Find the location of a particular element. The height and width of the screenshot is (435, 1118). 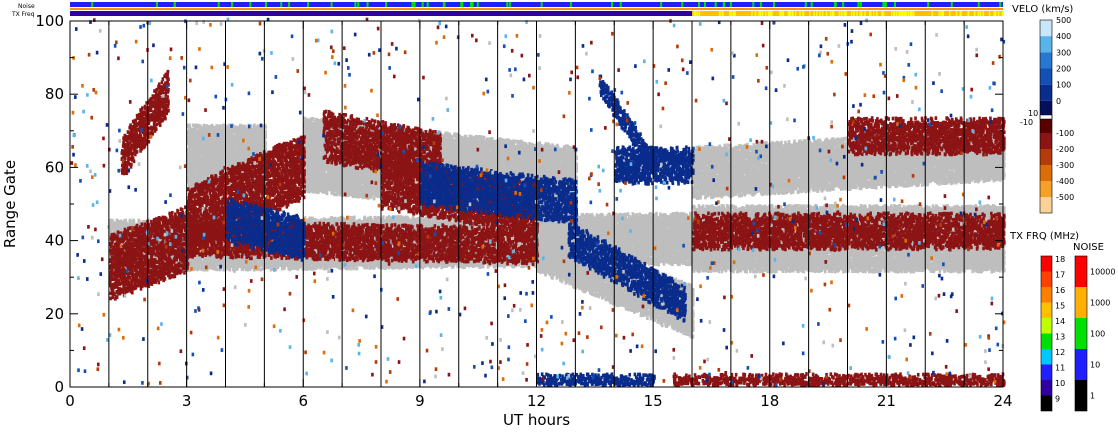

txfreq-bar is located at coordinates (537, 12).